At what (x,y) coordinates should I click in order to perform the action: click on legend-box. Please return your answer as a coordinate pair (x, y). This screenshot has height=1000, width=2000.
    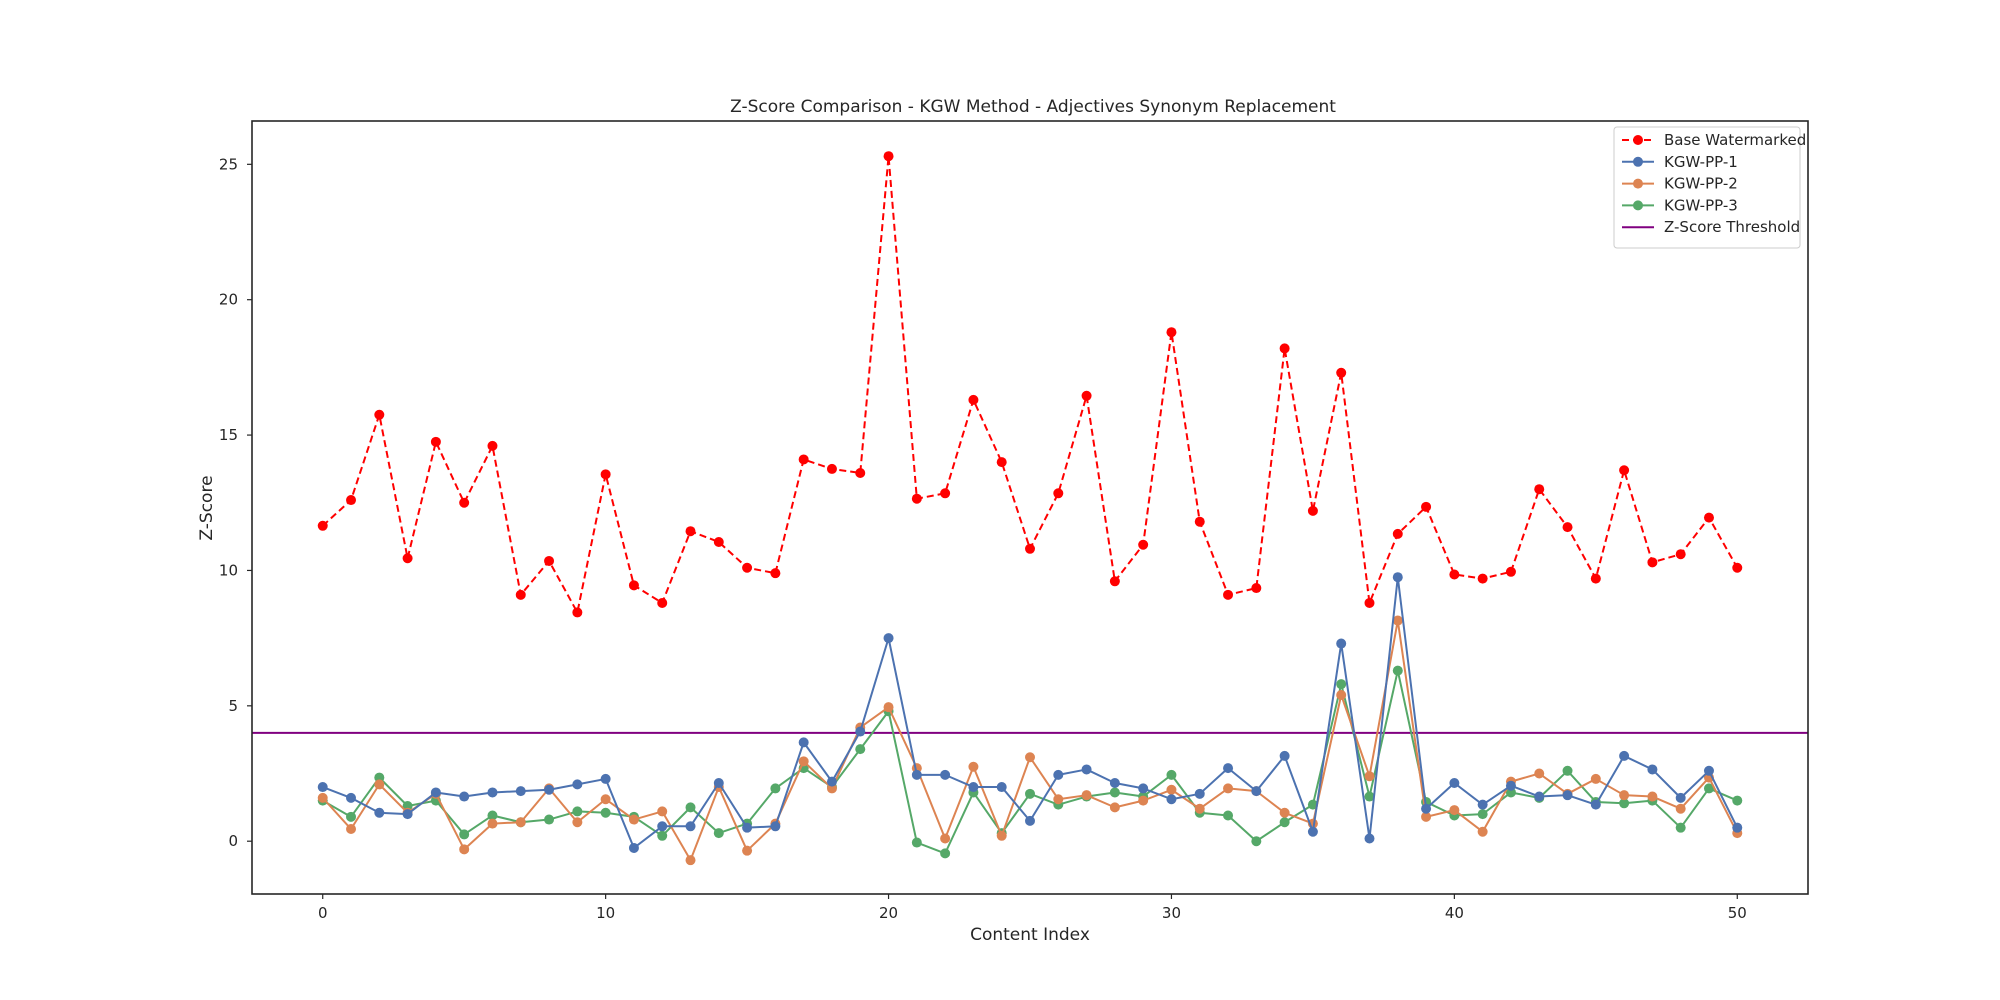
    Looking at the image, I should click on (1707, 187).